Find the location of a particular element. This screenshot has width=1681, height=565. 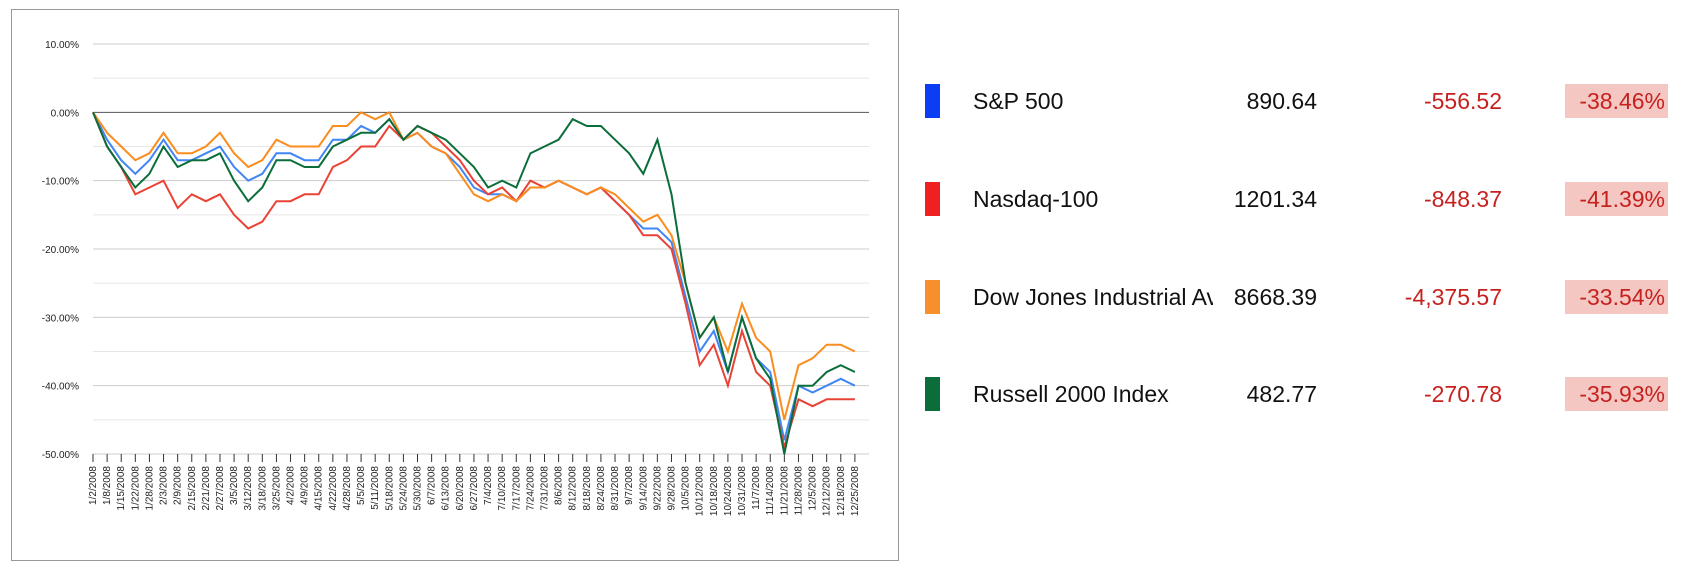

index-name: Russell 2000 Index is located at coordinates (1071, 394).